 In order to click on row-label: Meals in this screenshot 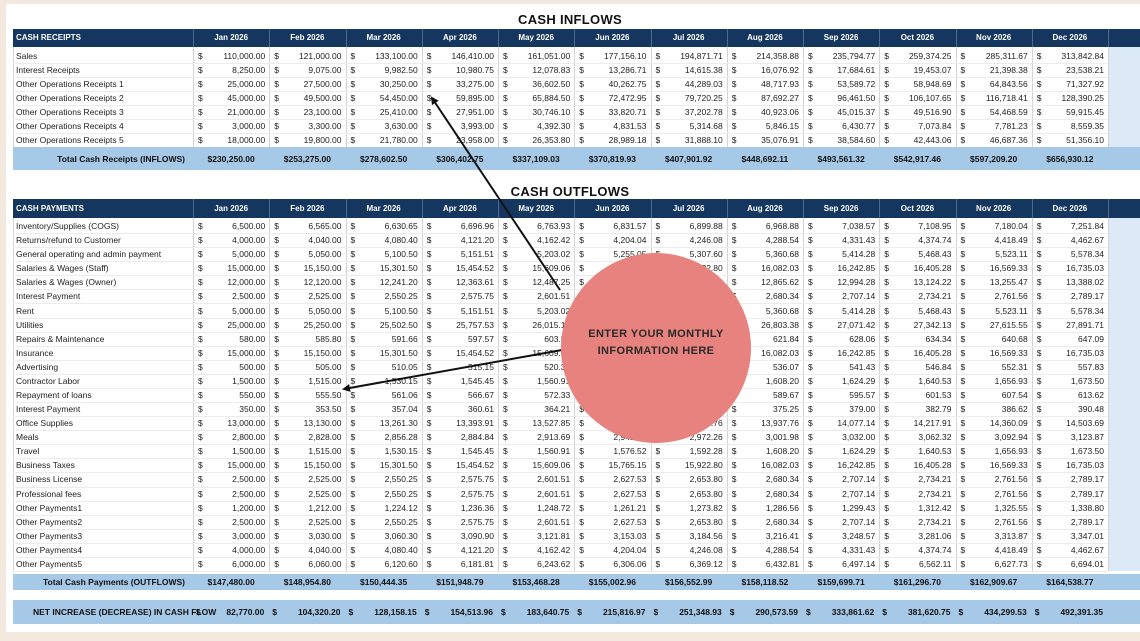, I will do `click(27, 437)`.